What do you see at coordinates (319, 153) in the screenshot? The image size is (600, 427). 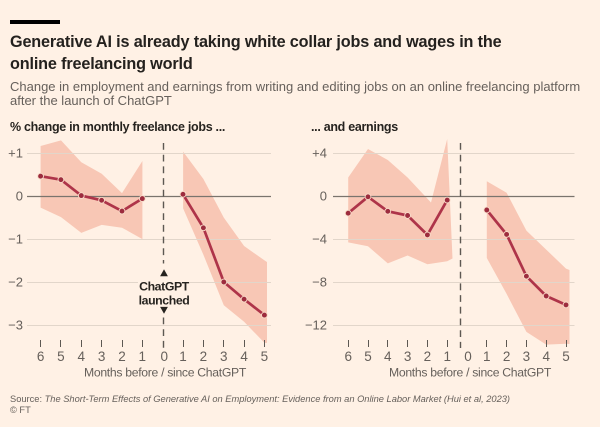 I see `svg-text: +4` at bounding box center [319, 153].